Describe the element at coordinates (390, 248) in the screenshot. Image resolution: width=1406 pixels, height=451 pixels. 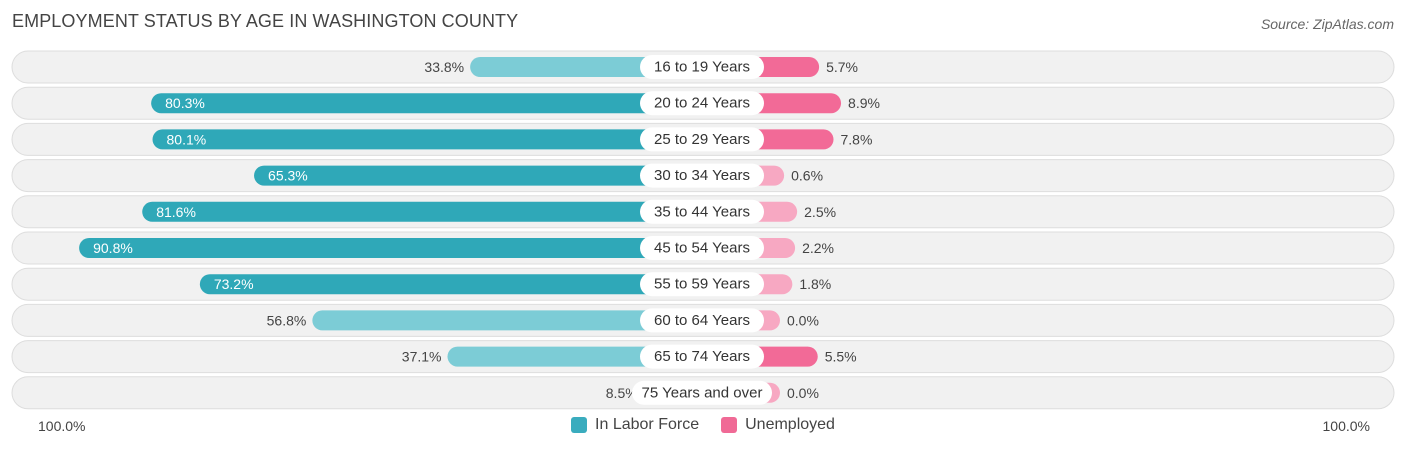
I see `bar-labor-45-to-54-years` at that location.